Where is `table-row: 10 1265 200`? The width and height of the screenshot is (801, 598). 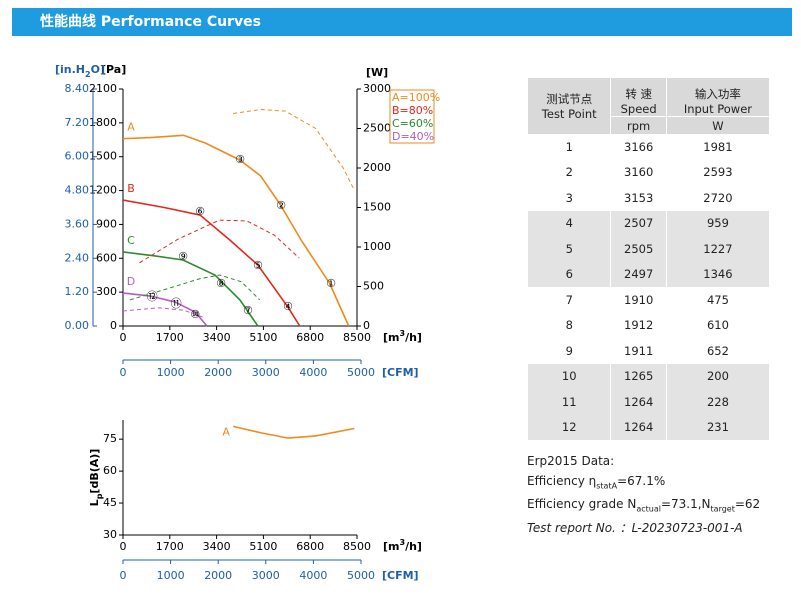 table-row: 10 1265 200 is located at coordinates (647, 376).